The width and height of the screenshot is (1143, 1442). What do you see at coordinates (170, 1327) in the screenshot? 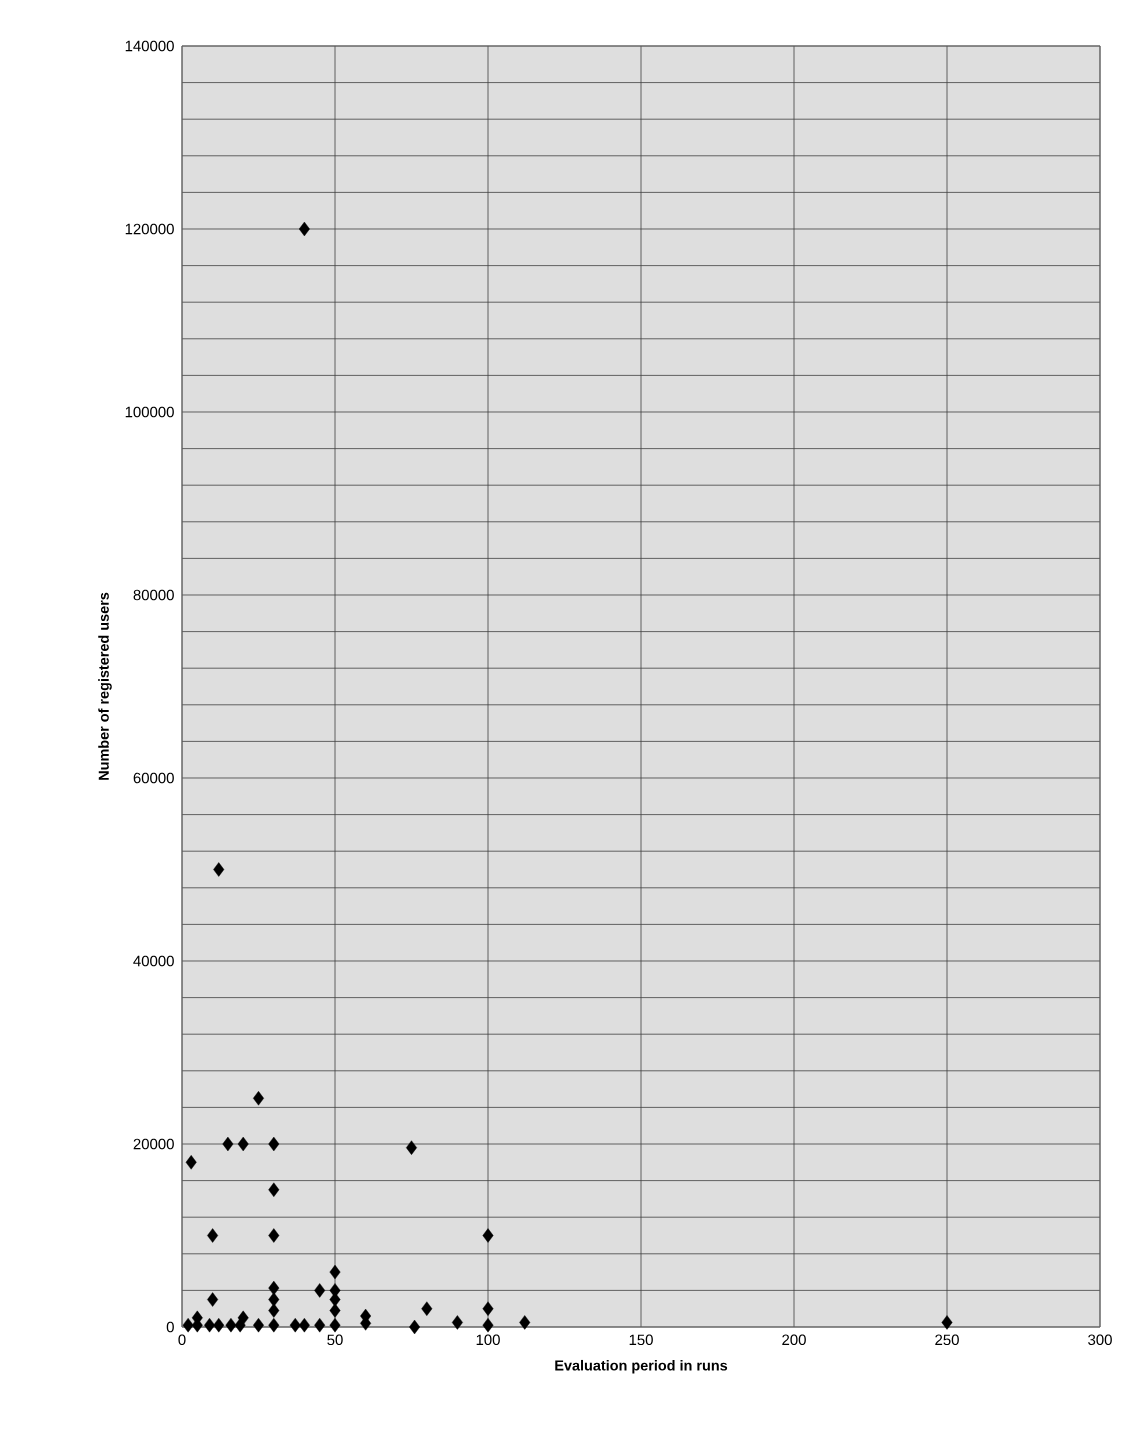
I see `y-tick-label: 0` at bounding box center [170, 1327].